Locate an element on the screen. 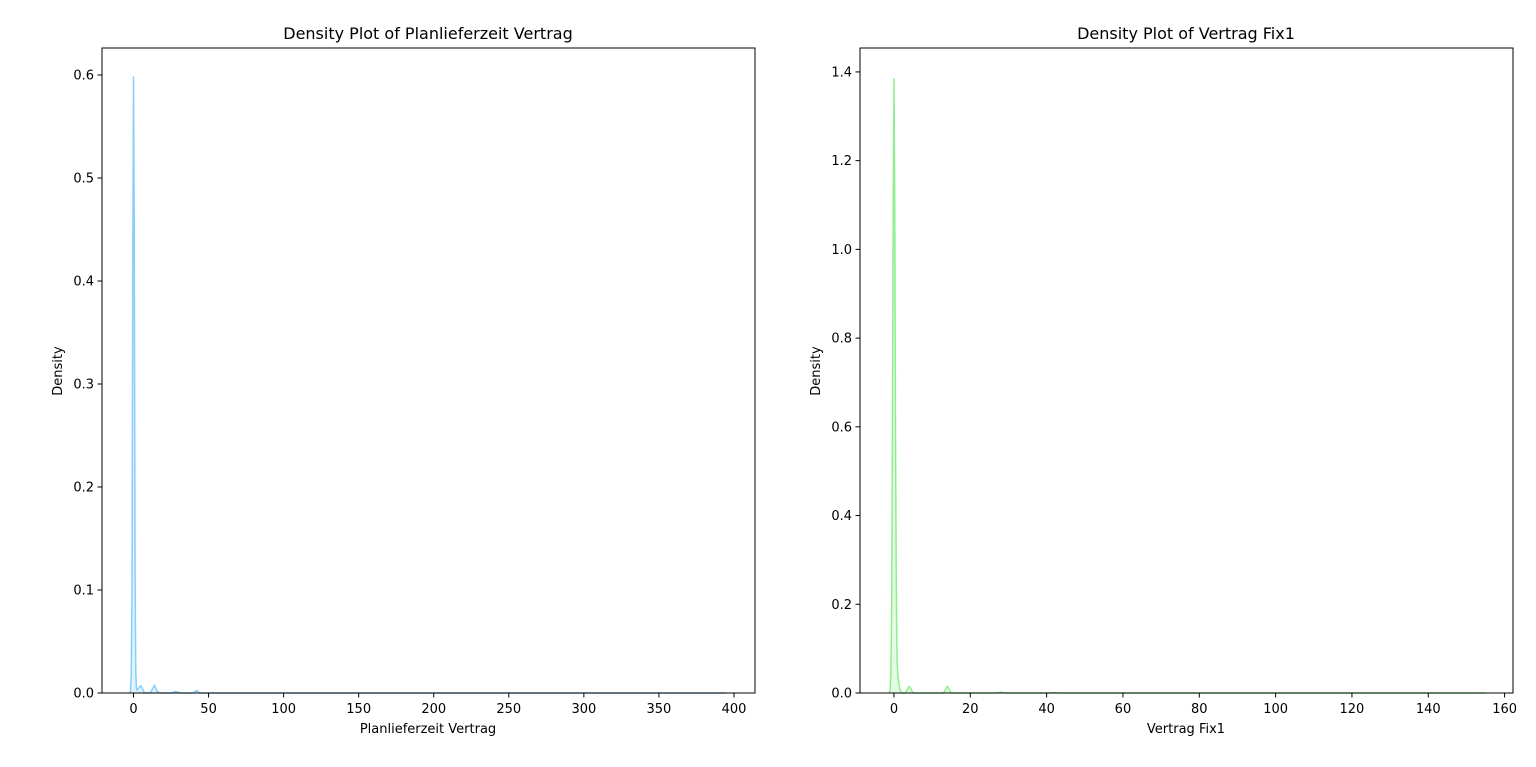  x-tick-label-right: 60 is located at coordinates (1123, 709).